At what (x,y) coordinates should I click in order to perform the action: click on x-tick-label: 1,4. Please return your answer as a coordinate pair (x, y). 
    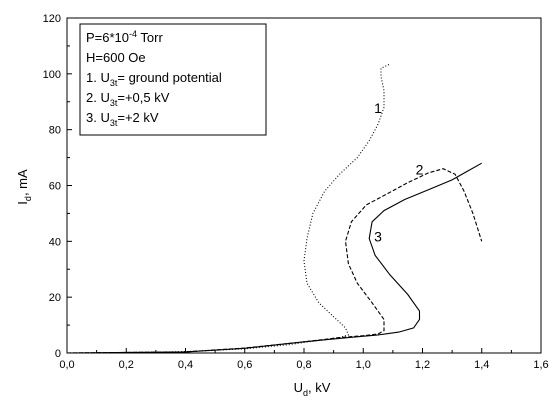
    Looking at the image, I should click on (481, 365).